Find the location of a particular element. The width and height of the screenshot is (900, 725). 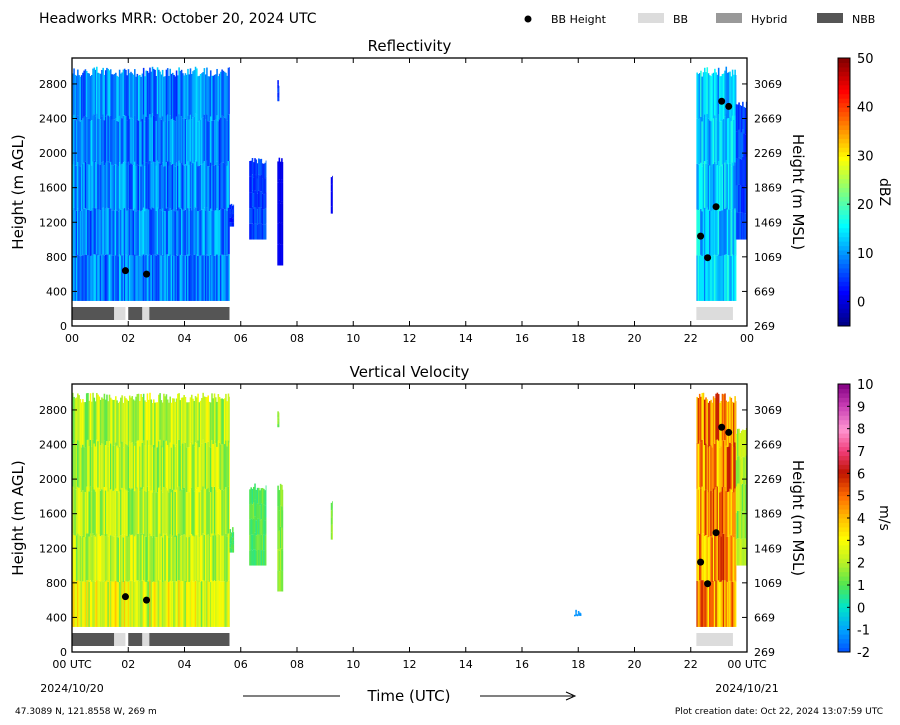

colorbar-tick-label: 10 is located at coordinates (865, 385).